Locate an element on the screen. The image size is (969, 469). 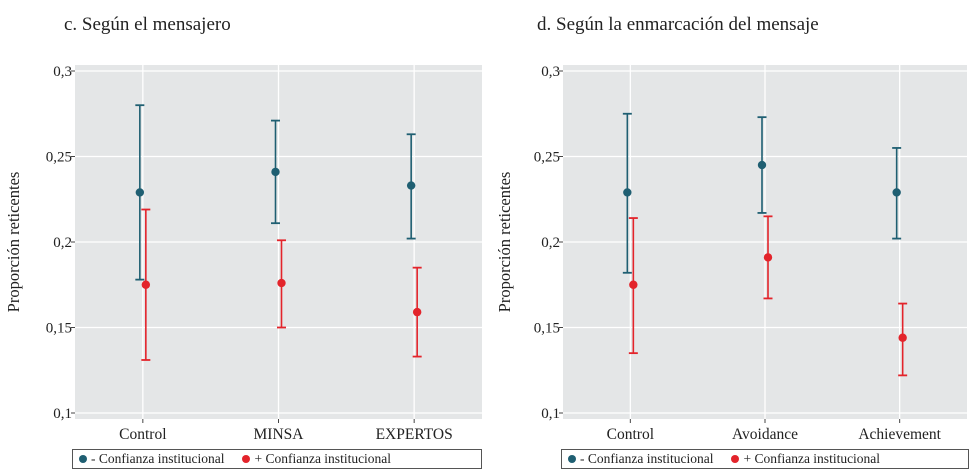
chart-title: c. Según el mensajero is located at coordinates (147, 24).